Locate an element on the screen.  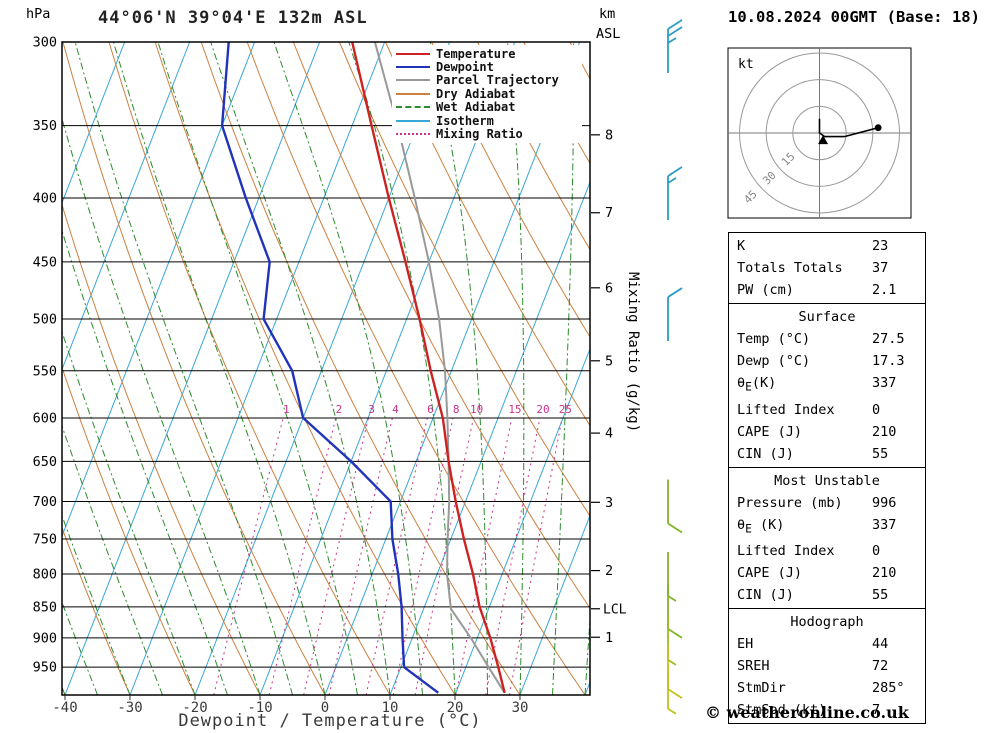
panel-title: Surface is located at coordinates (827, 317).